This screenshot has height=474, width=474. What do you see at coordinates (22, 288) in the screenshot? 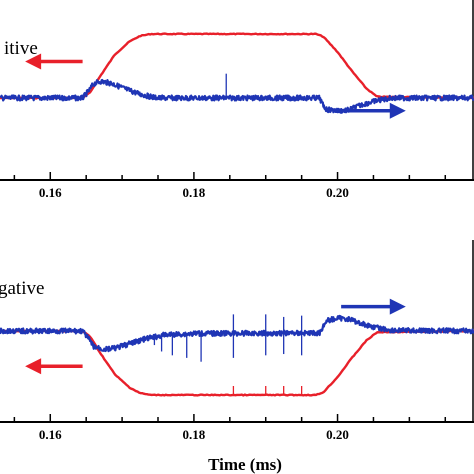
I see `bottom-panel-label: gative` at bounding box center [22, 288].